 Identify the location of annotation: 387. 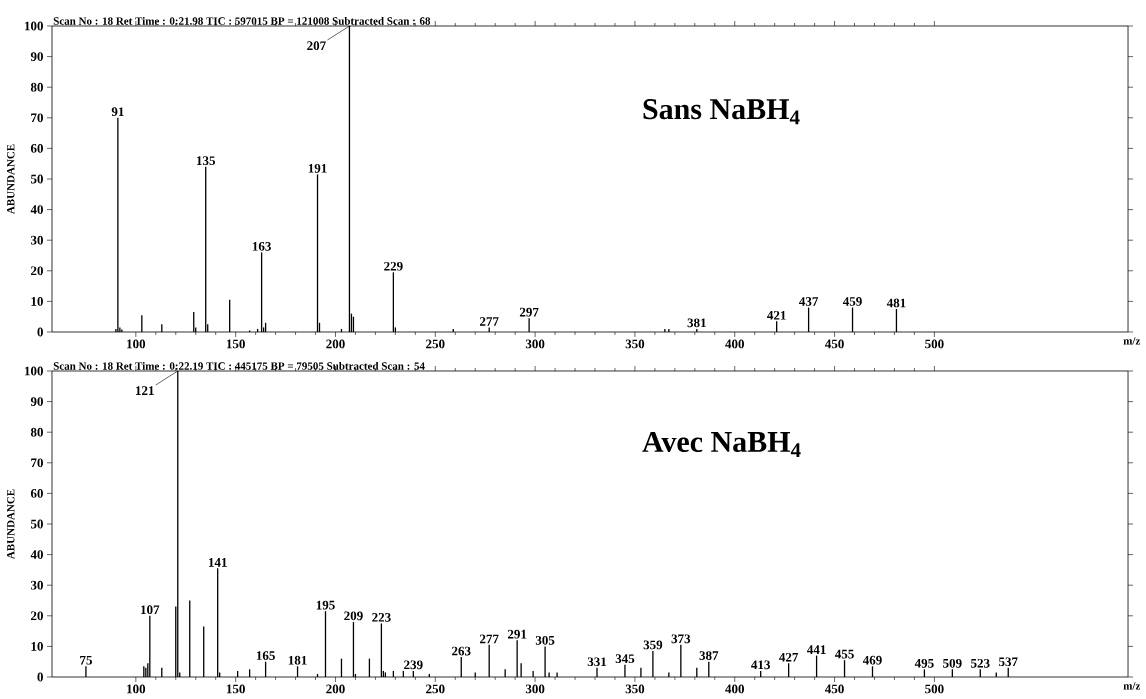
(709, 655).